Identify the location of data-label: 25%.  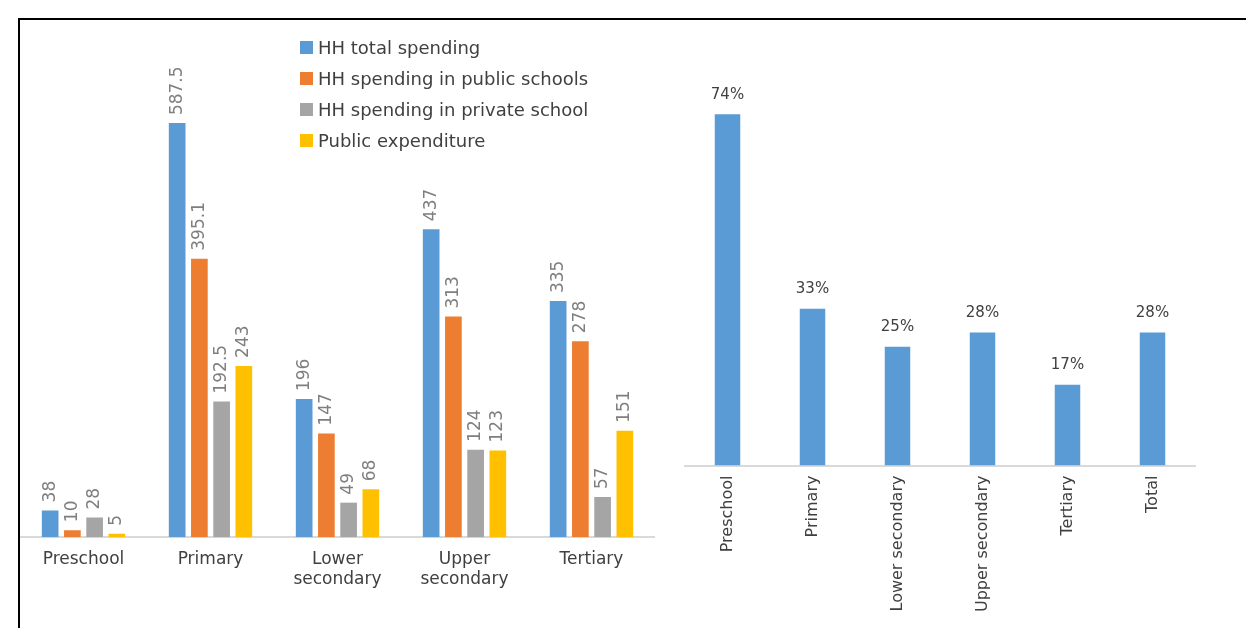
(897, 326).